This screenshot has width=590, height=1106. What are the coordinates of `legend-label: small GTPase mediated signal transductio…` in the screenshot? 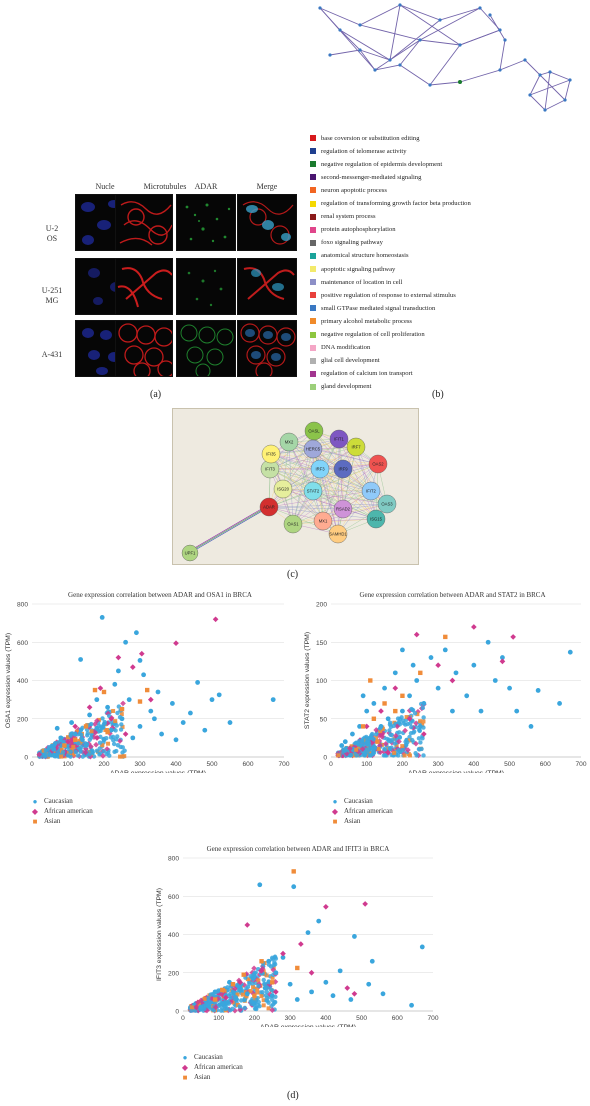 It's located at (378, 308).